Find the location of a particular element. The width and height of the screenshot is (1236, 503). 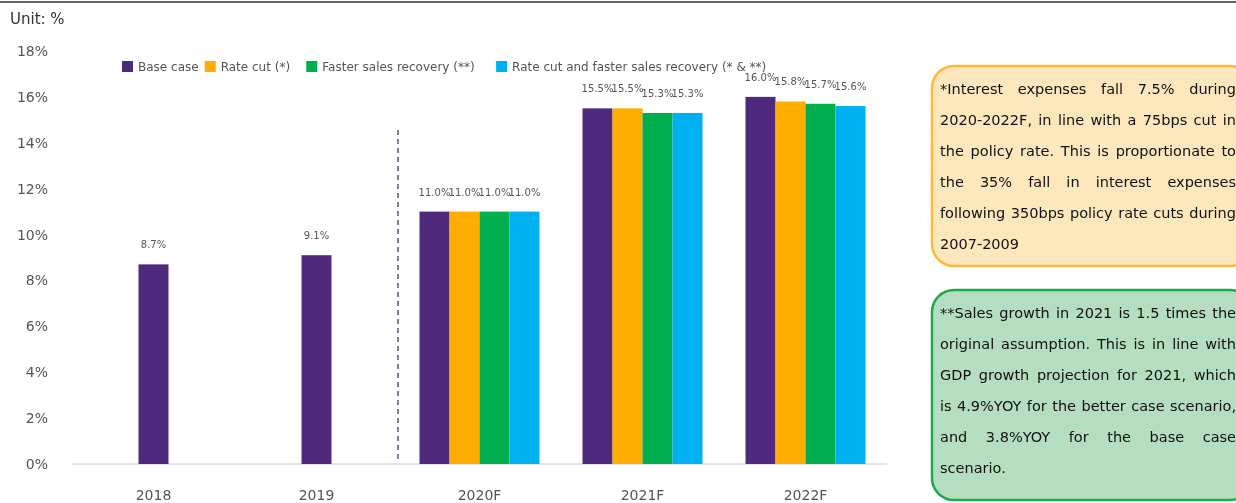

y-tick-label: 18% is located at coordinates (32, 51).